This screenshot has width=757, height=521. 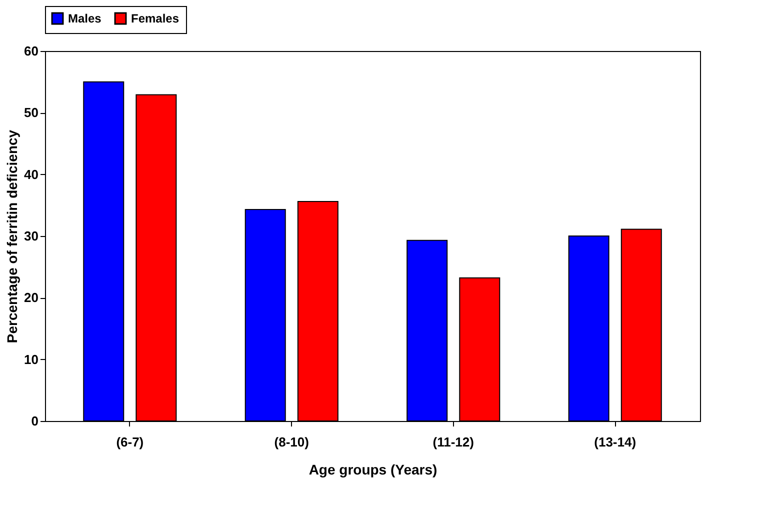 What do you see at coordinates (31, 51) in the screenshot?
I see `y-tick-label: 60` at bounding box center [31, 51].